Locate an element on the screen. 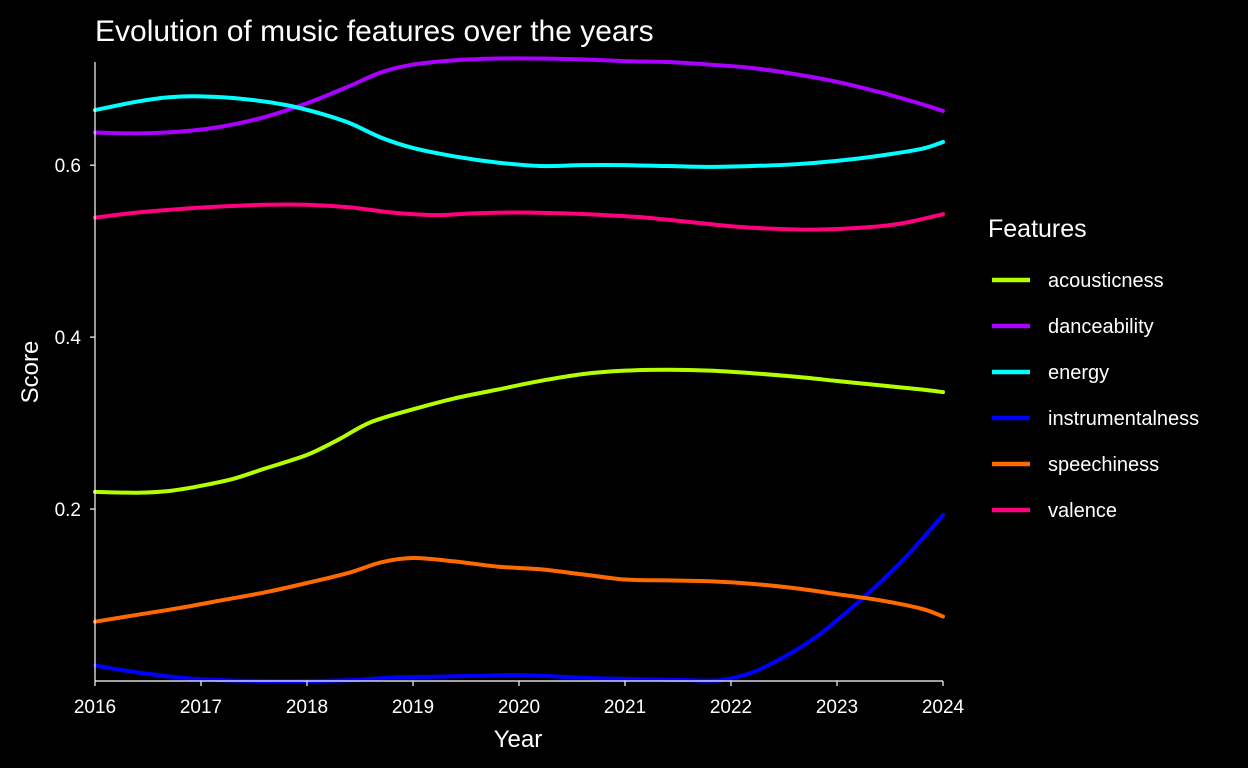 Image resolution: width=1248 pixels, height=768 pixels. x-tick-label: 2016 is located at coordinates (95, 707).